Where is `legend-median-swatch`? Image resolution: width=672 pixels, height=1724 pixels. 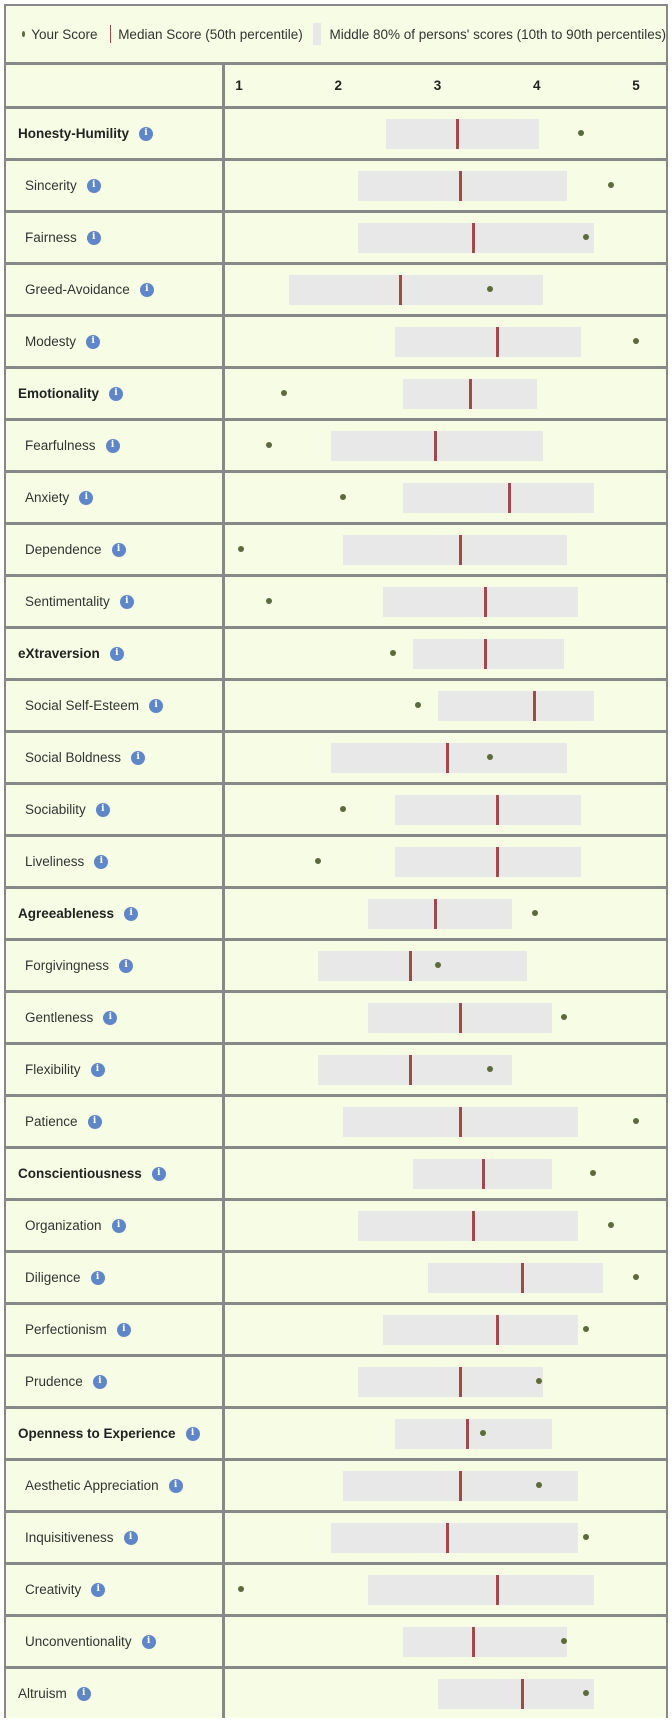
legend-median-swatch is located at coordinates (110, 34).